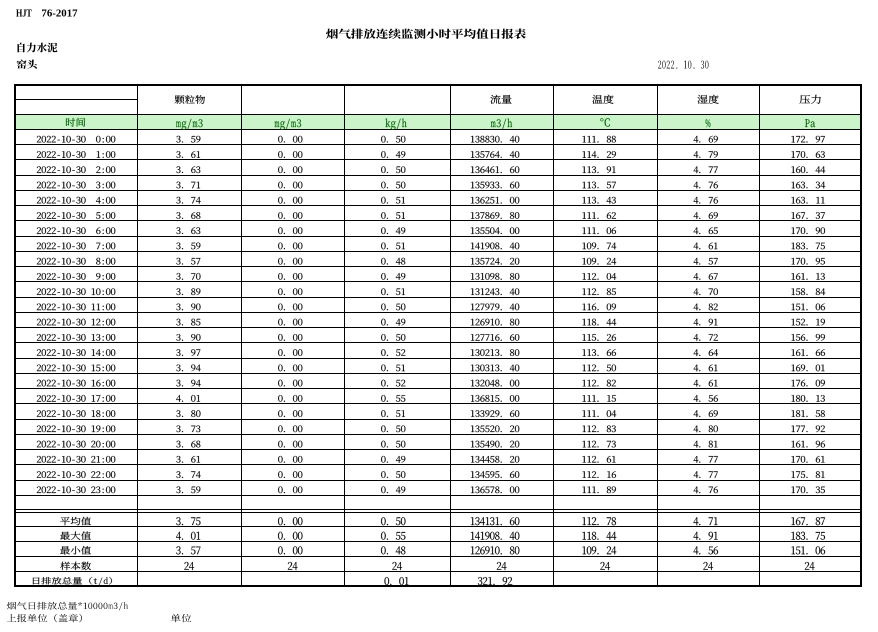 Image resolution: width=878 pixels, height=632 pixels. Describe the element at coordinates (24, 13) in the screenshot. I see `svg-text: HJT` at that location.